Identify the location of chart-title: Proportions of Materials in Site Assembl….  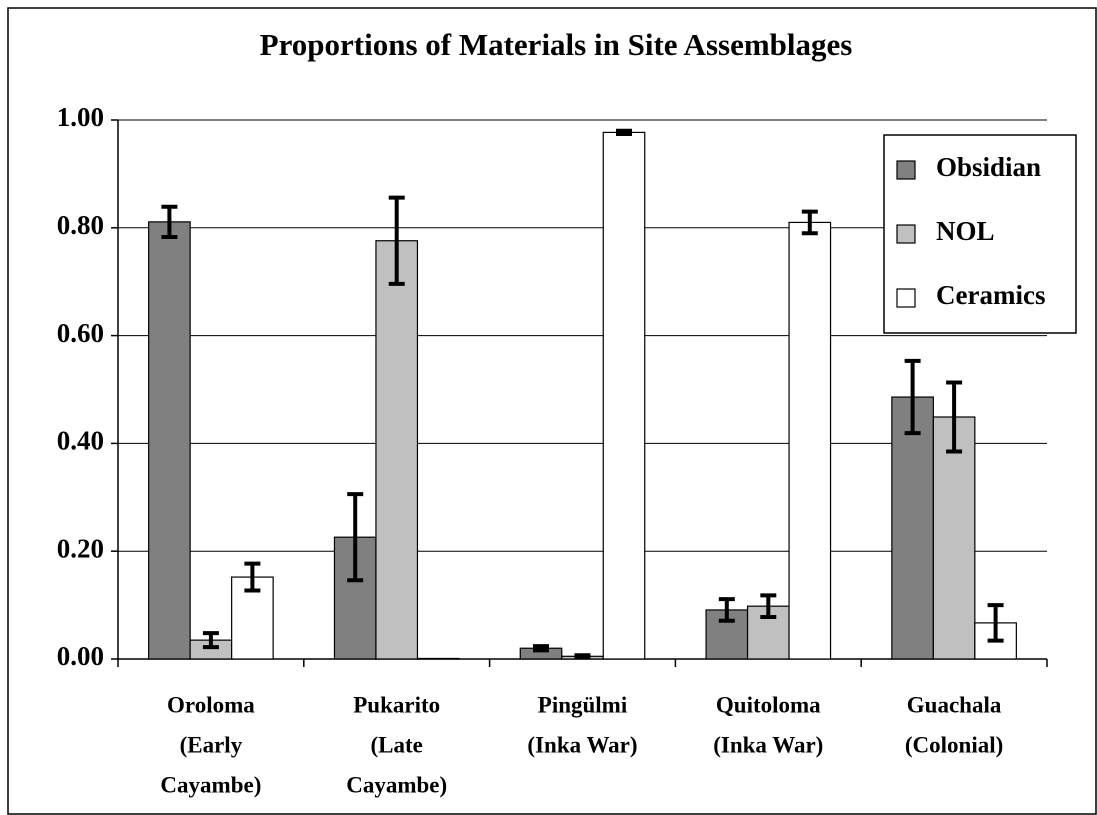
(556, 44).